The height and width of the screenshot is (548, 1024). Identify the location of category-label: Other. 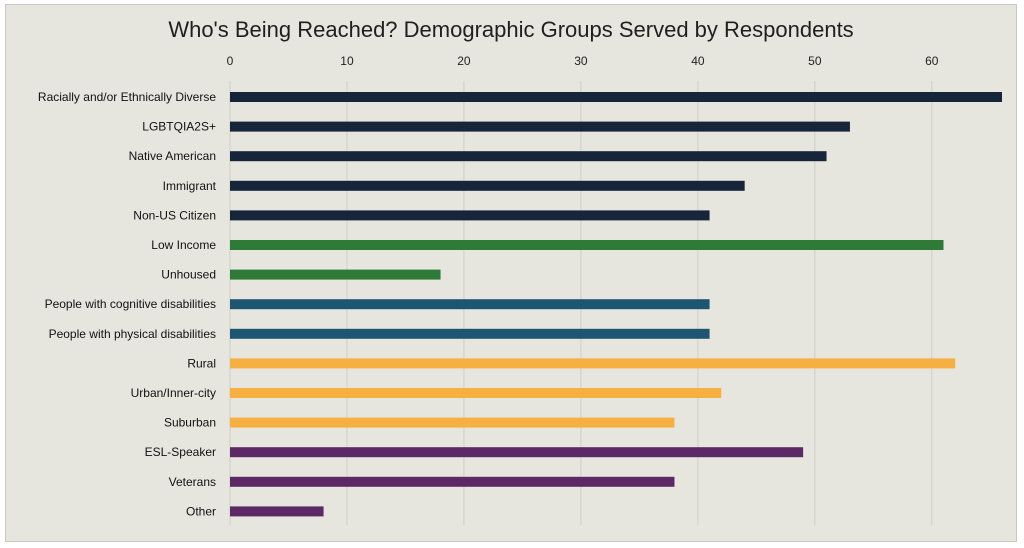
(201, 511).